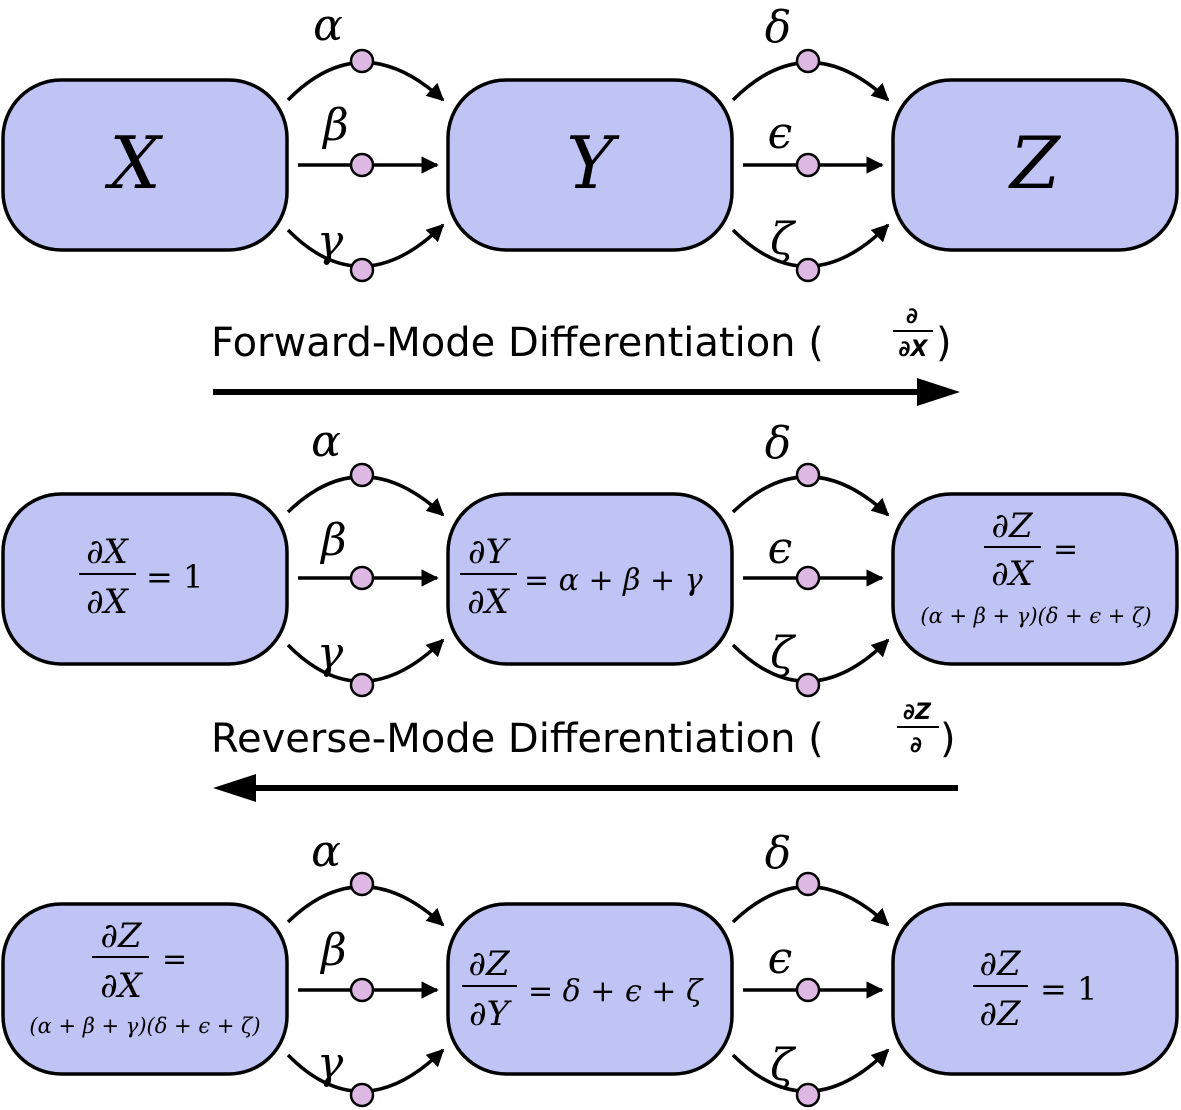  What do you see at coordinates (944, 343) in the screenshot?
I see `forward-close-paren: )` at bounding box center [944, 343].